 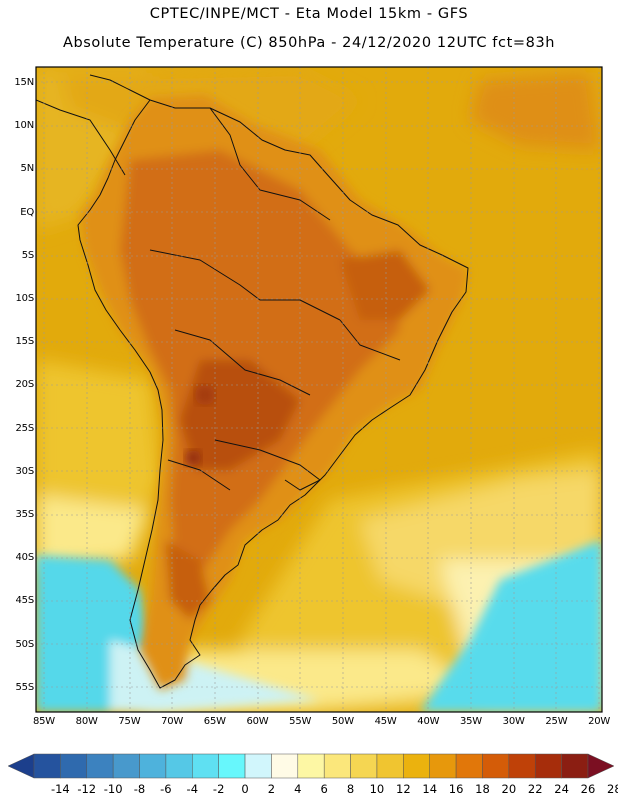 What do you see at coordinates (86, 721) in the screenshot?
I see `lon-label: 80W` at bounding box center [86, 721].